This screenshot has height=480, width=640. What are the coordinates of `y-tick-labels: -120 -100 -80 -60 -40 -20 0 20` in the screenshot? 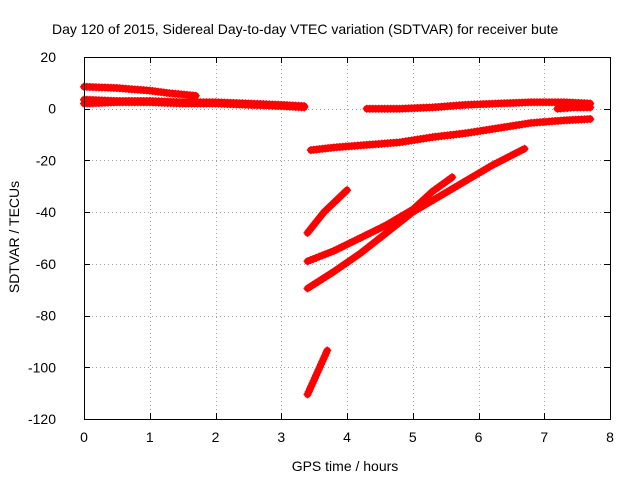 It's located at (42, 238).